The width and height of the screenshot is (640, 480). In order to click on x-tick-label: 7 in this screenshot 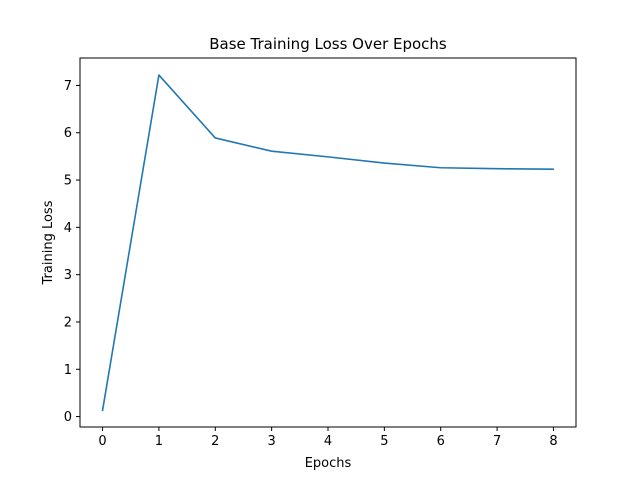, I will do `click(497, 441)`.